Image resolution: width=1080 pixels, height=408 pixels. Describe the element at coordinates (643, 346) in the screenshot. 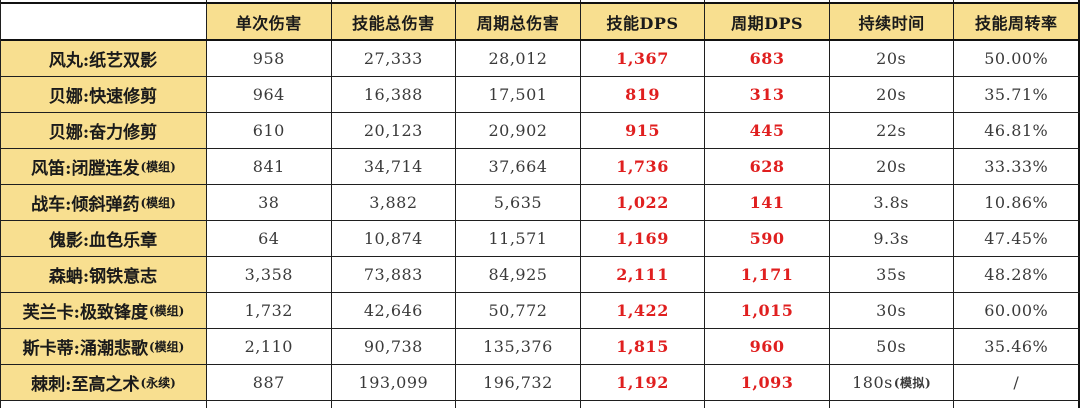

I see `cell-skill-dps: 1,815` at that location.